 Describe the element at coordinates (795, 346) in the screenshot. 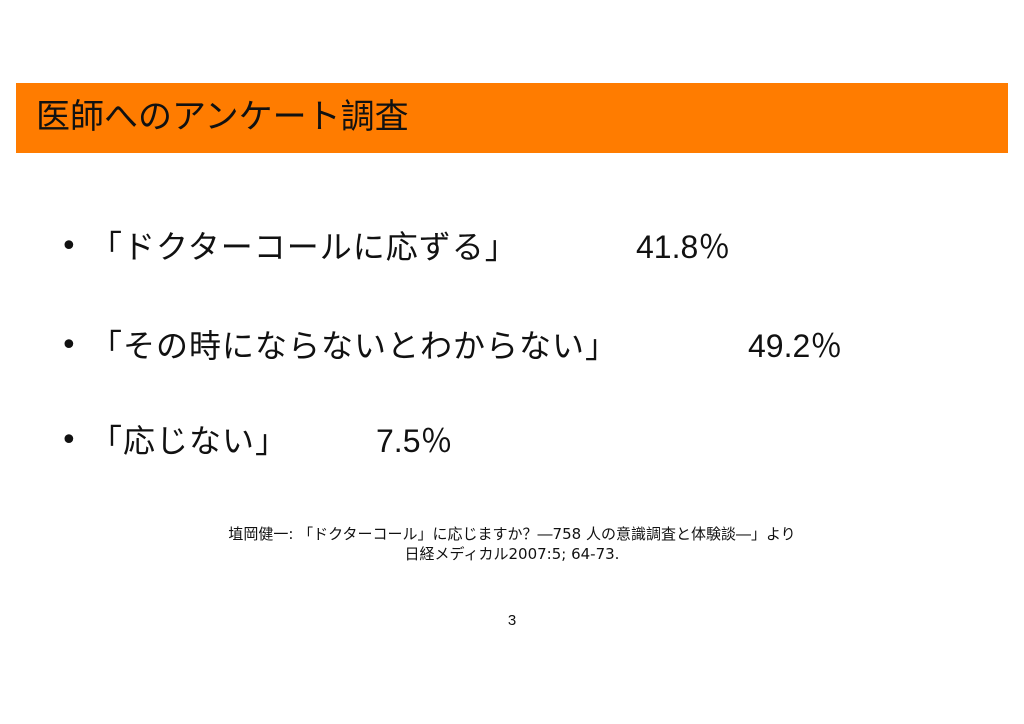

I see `bullet-percentage: 49.2％` at that location.